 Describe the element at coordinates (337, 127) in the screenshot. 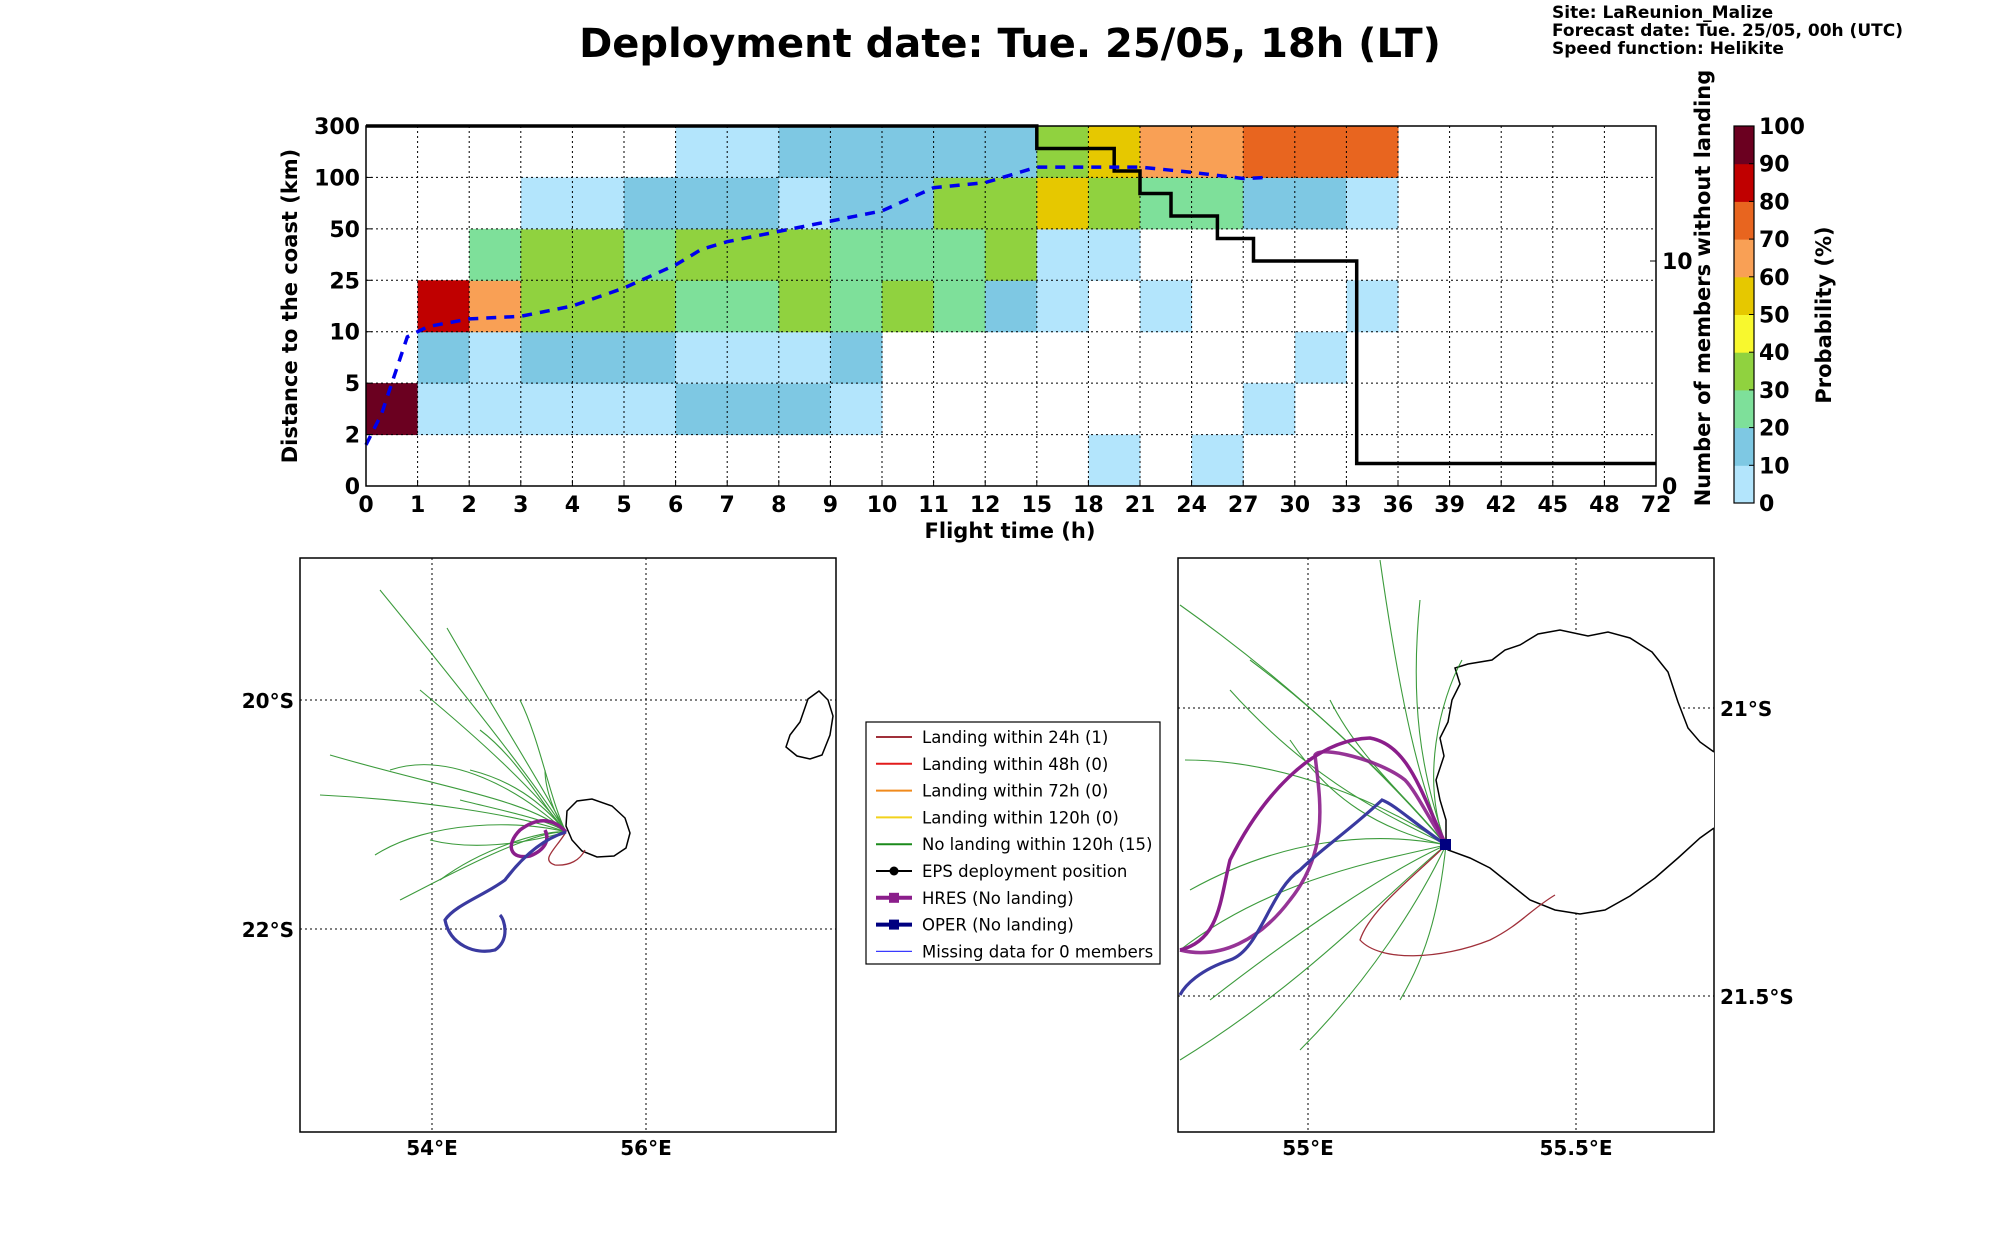

I see `y-tick-label: 300` at that location.